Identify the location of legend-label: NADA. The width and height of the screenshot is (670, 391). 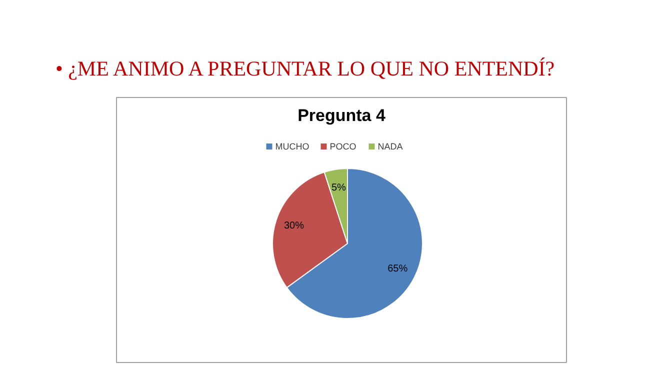
(390, 147).